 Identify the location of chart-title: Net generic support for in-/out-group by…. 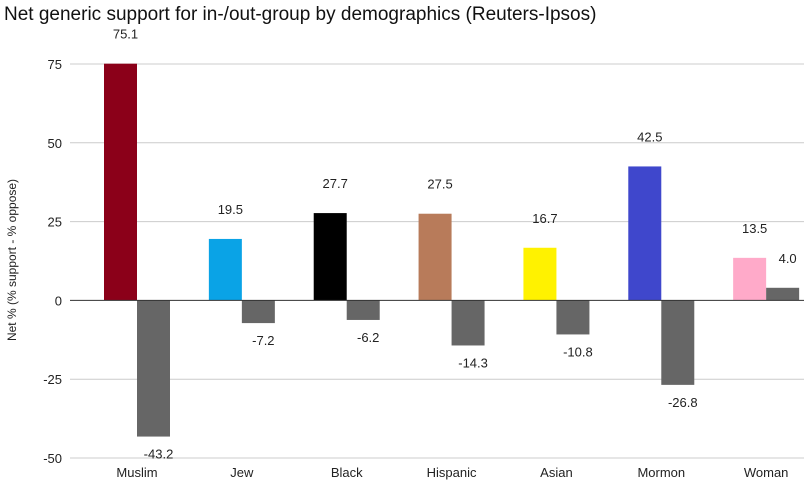
(300, 14).